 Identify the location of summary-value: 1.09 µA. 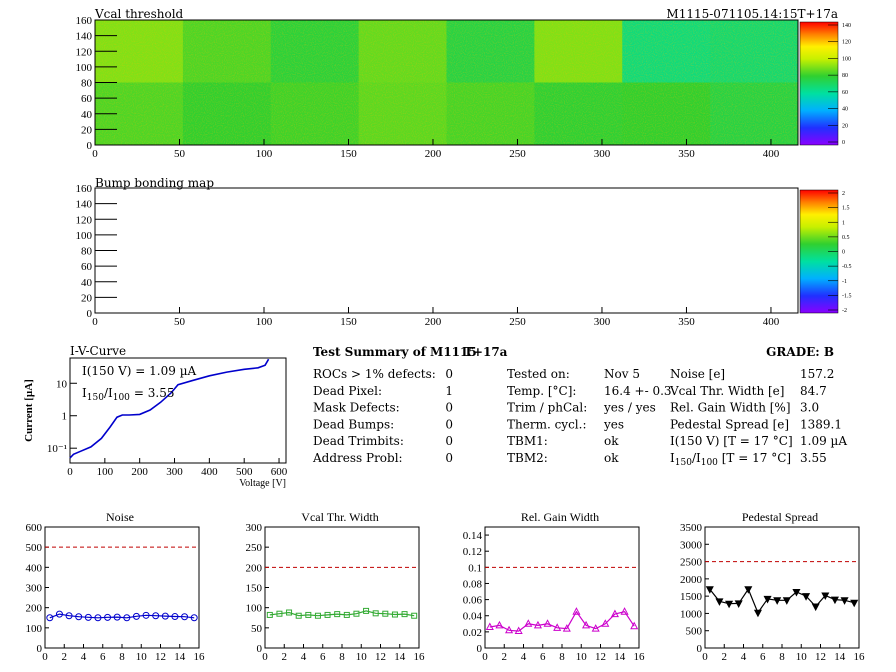
(823, 441).